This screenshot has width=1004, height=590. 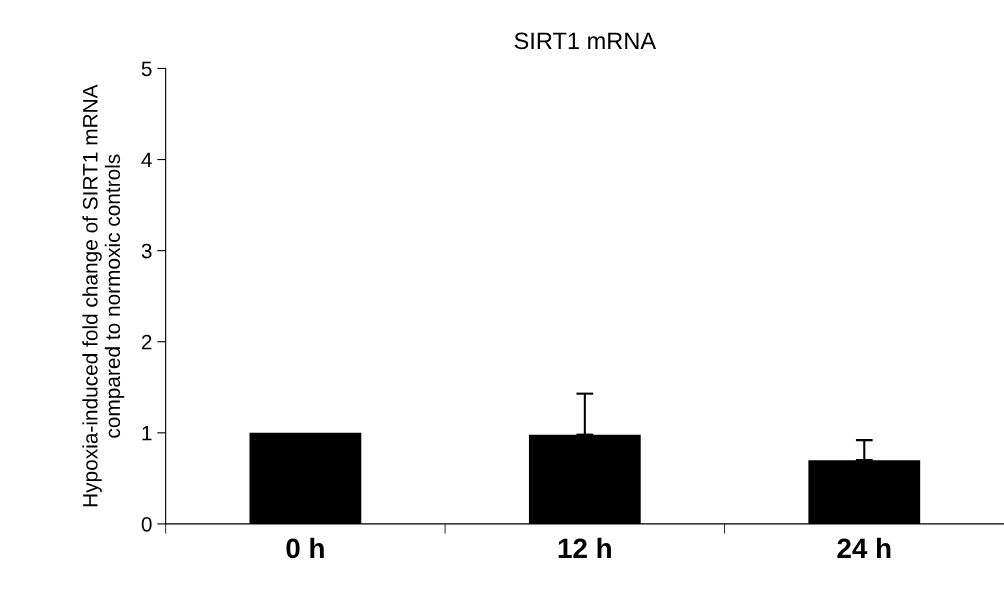 I want to click on y-tick-label: 4, so click(x=146, y=160).